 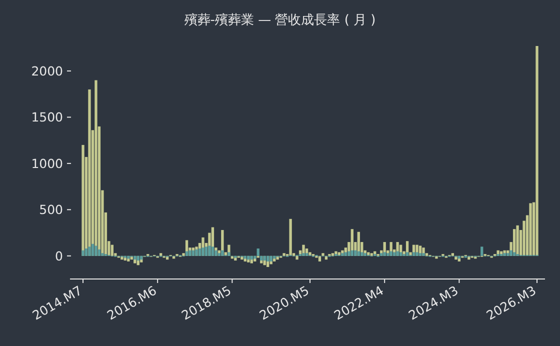 What do you see at coordinates (59, 256) in the screenshot?
I see `y-tick-label: 0` at bounding box center [59, 256].